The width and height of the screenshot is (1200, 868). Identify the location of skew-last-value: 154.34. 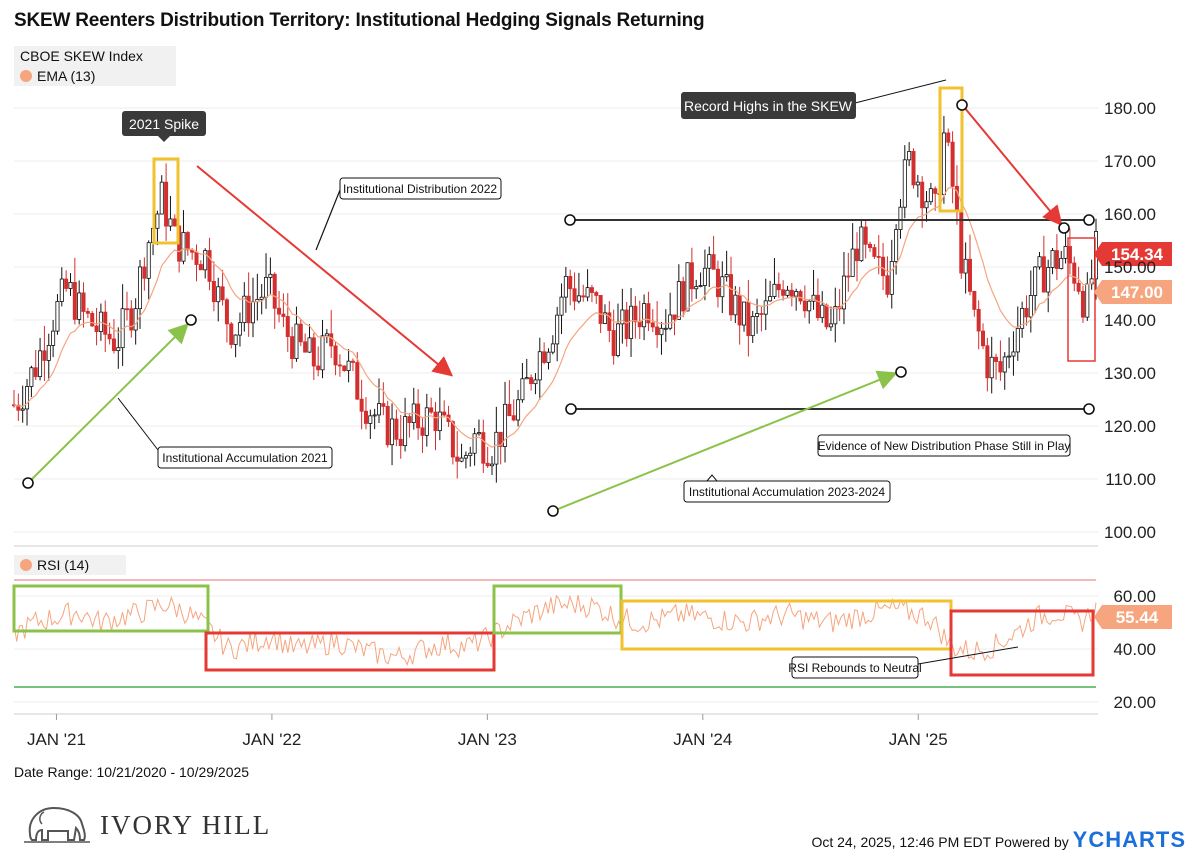
(1137, 254).